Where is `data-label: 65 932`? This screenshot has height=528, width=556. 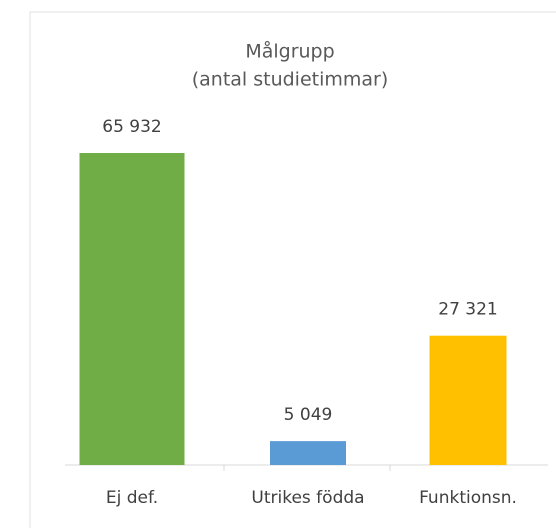 data-label: 65 932 is located at coordinates (131, 127).